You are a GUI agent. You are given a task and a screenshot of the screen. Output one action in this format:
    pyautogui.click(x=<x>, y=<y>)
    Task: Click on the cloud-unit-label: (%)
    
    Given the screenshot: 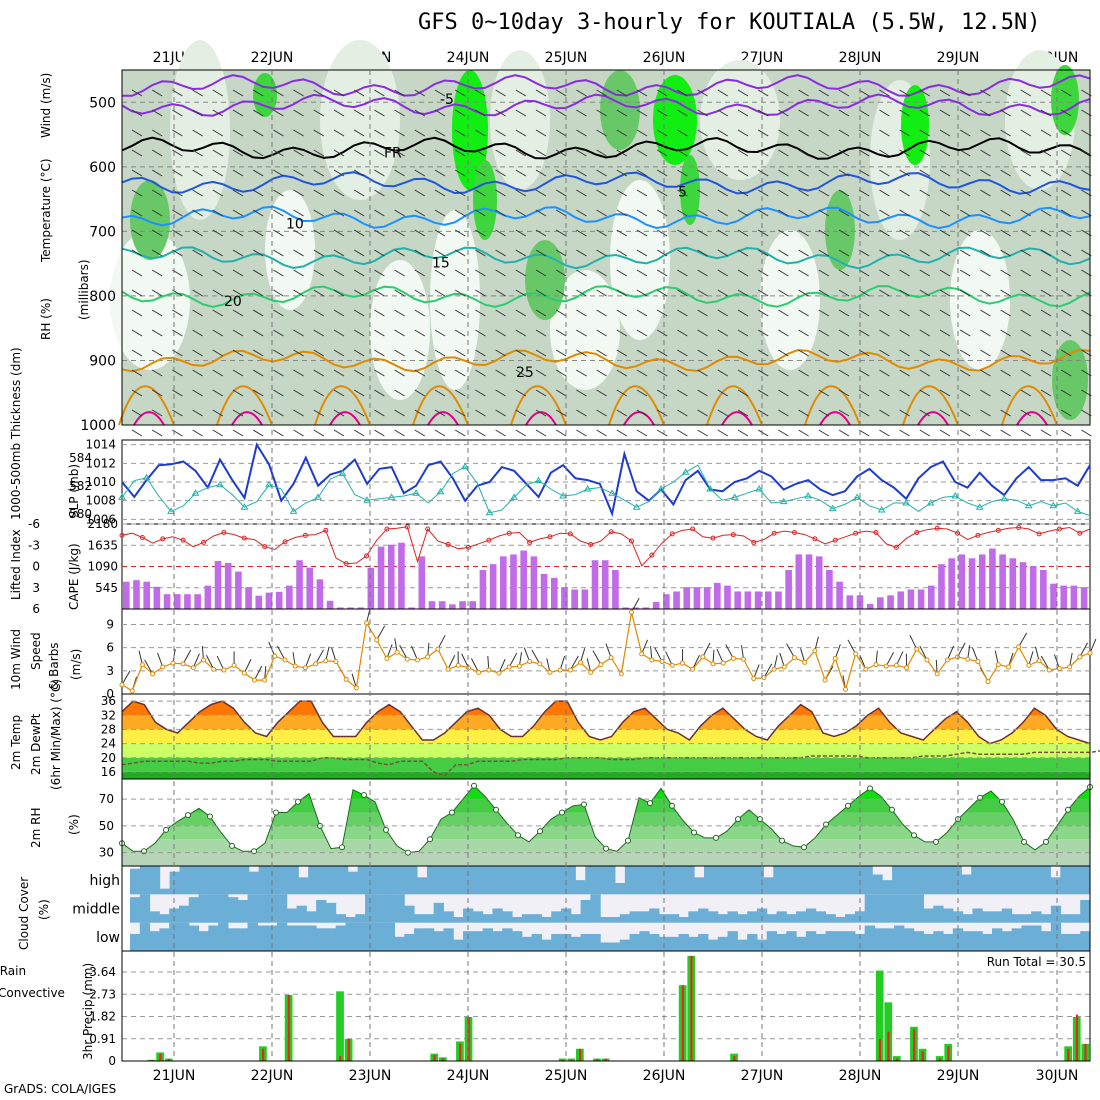 What is the action you would take?
    pyautogui.click(x=44, y=909)
    